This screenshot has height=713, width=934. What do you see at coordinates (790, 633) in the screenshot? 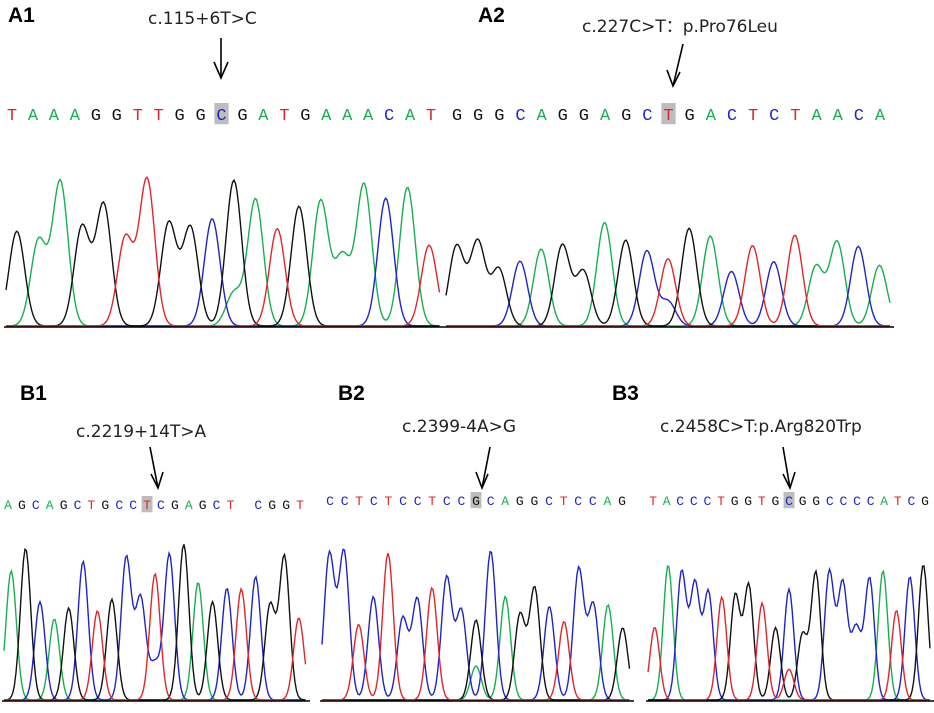
I see `chromatogram-b3` at bounding box center [790, 633].